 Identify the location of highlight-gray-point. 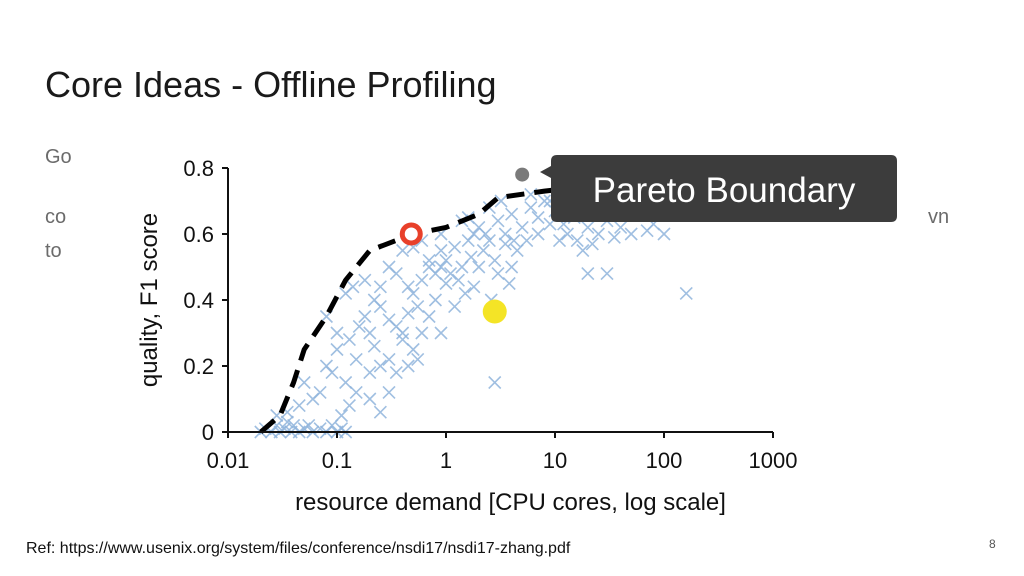
(522, 174).